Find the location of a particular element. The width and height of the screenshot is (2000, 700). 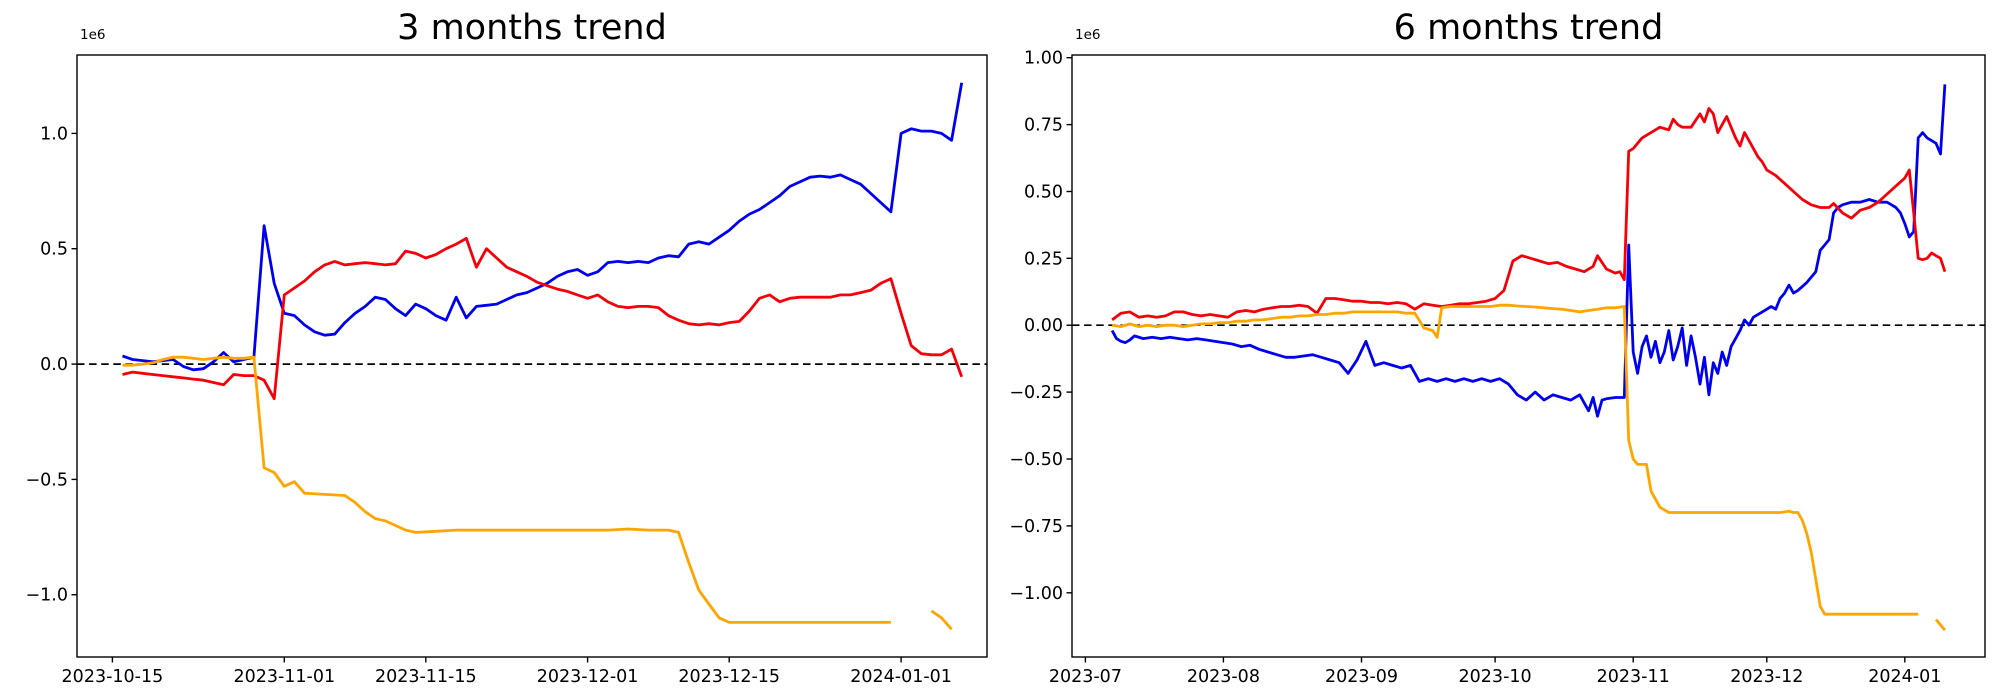

chart-title-6-months-trend: 6 months trend is located at coordinates (1528, 28).